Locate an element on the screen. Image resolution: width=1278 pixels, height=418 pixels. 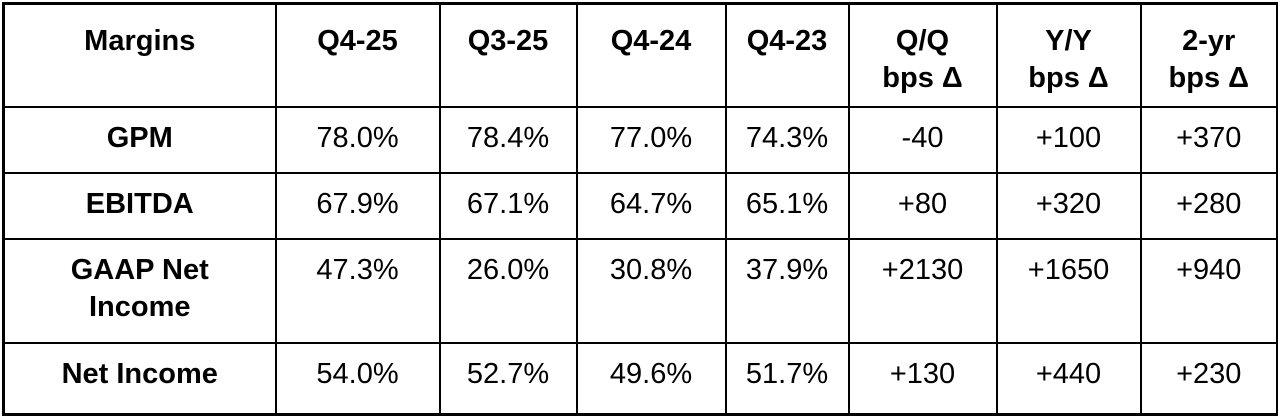
column-header-q4-24: Q4-24 is located at coordinates (651, 55).